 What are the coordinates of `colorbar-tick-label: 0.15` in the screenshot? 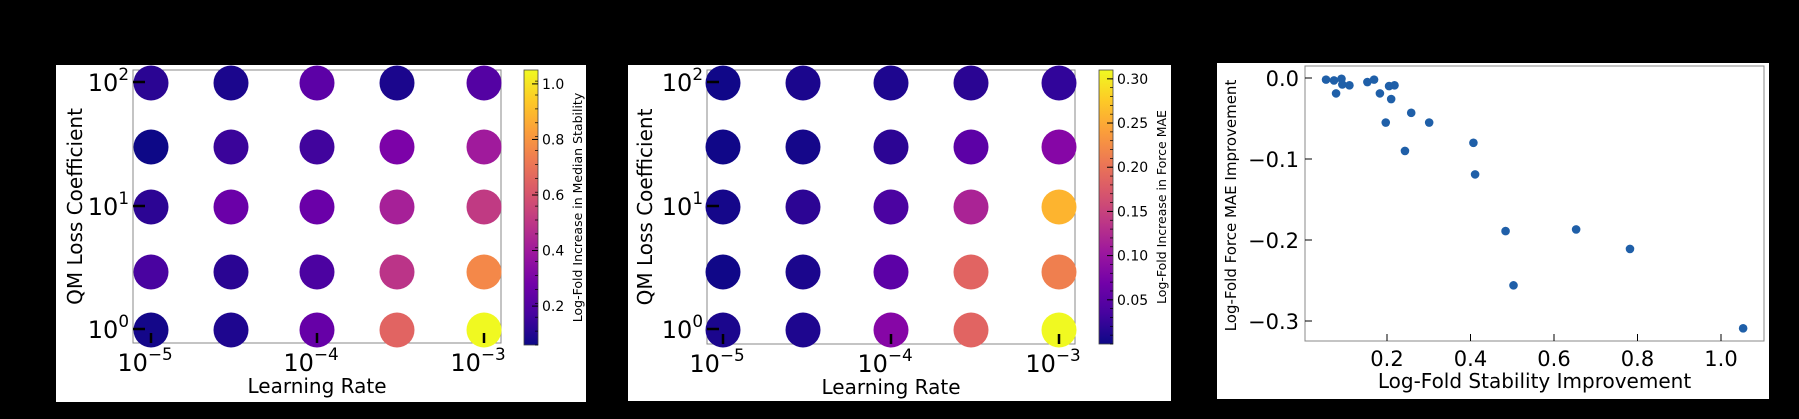 It's located at (1132, 212).